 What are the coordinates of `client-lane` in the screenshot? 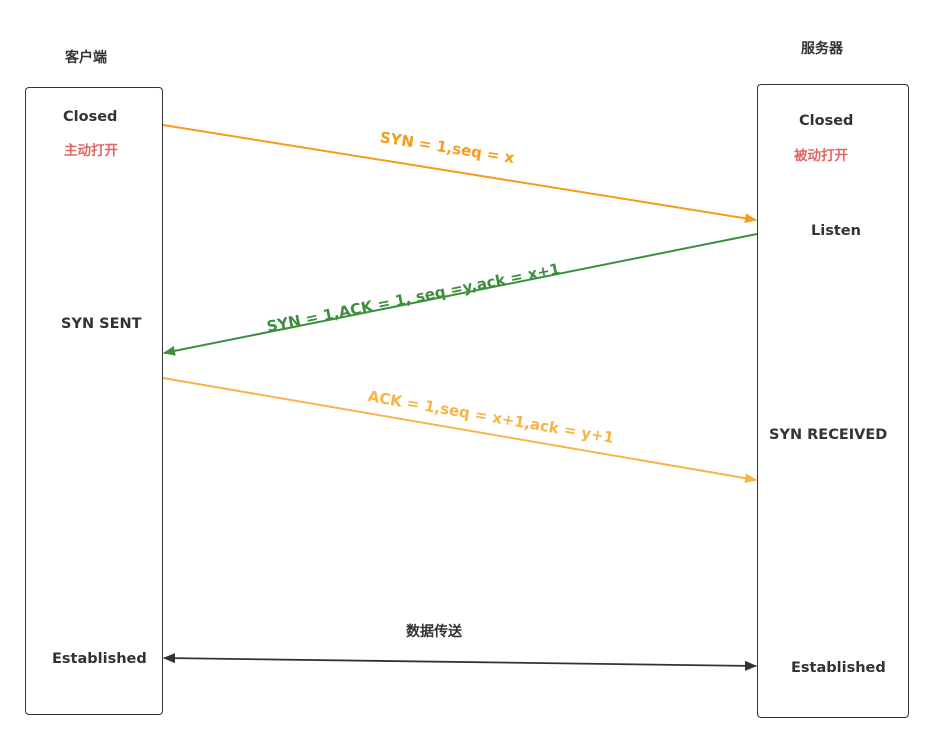 It's located at (94, 401).